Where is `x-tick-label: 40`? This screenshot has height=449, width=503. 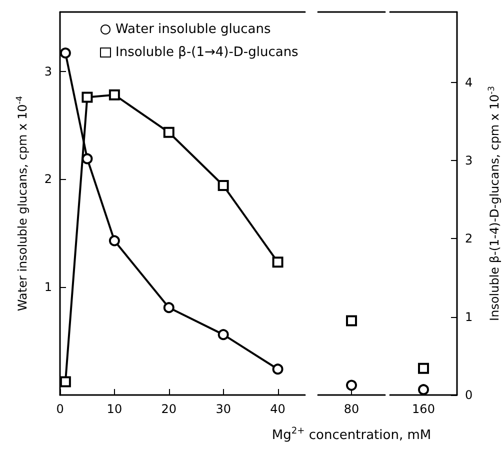 x-tick-label: 40 is located at coordinates (278, 409).